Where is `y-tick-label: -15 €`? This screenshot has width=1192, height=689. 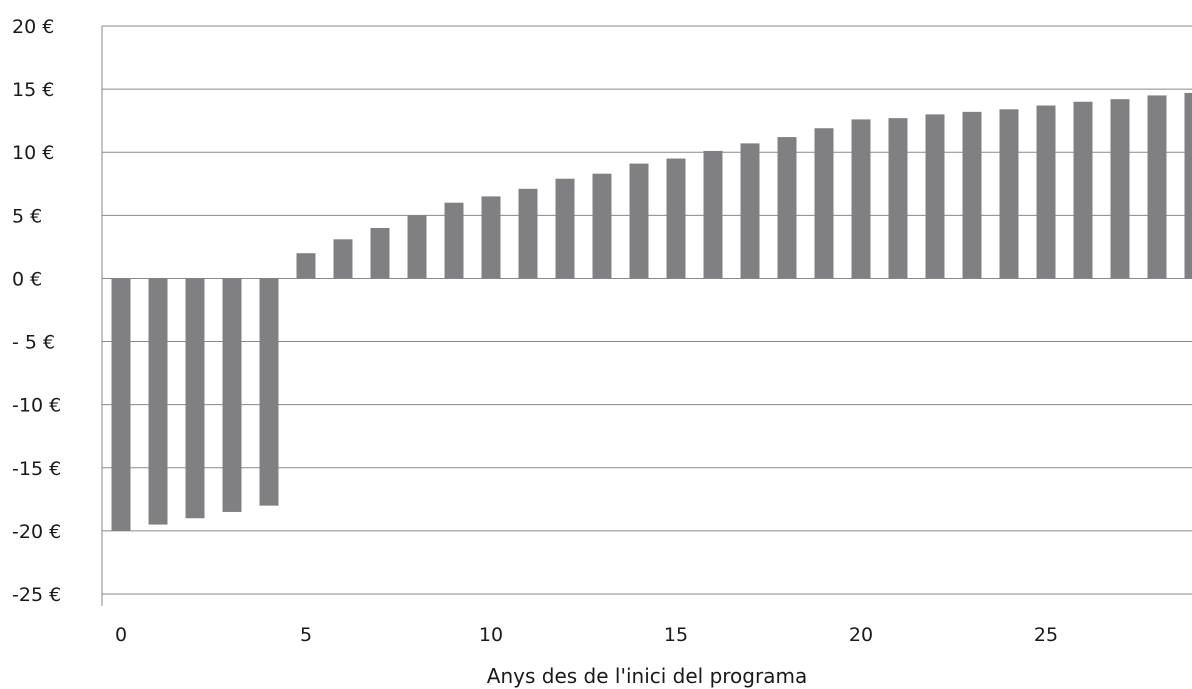
y-tick-label: -15 € is located at coordinates (36, 469).